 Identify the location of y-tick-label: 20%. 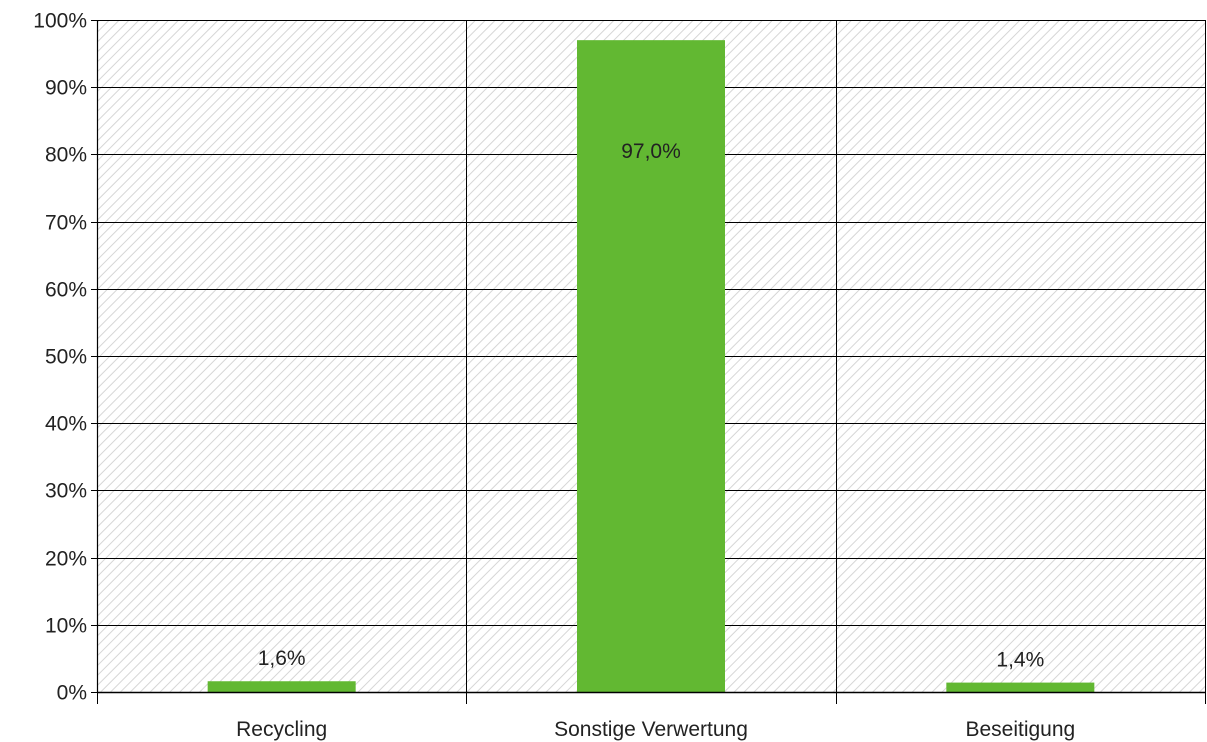
(66, 559).